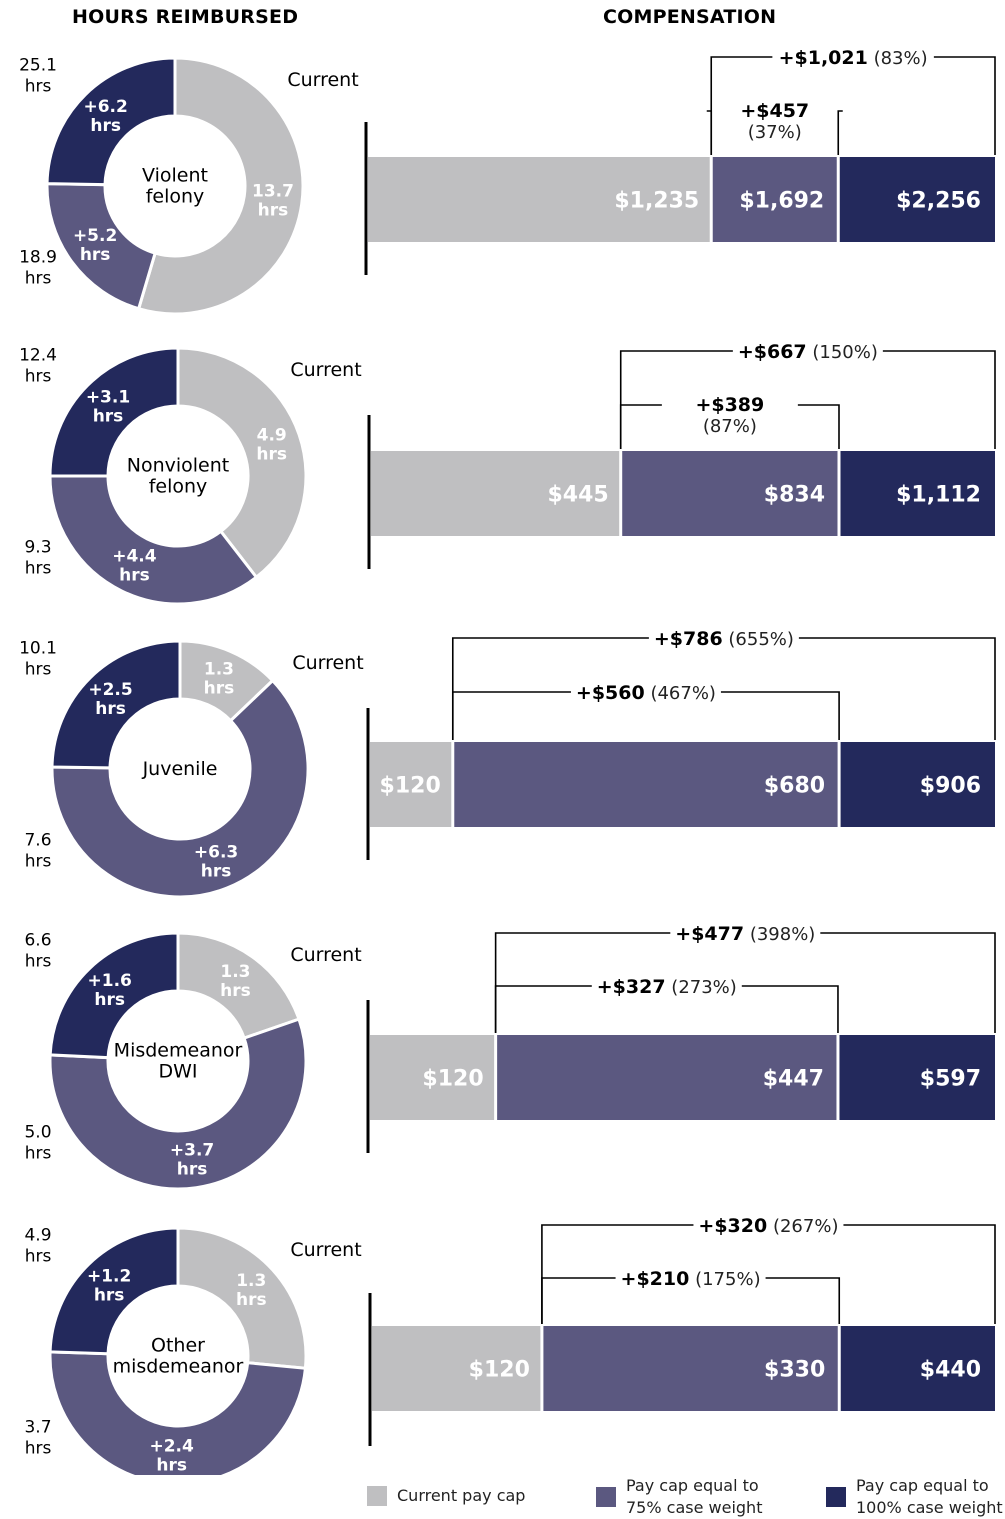  Describe the element at coordinates (680, 161) in the screenshot. I see `bar-violent-felony: +$1,021 (83%)` at that location.